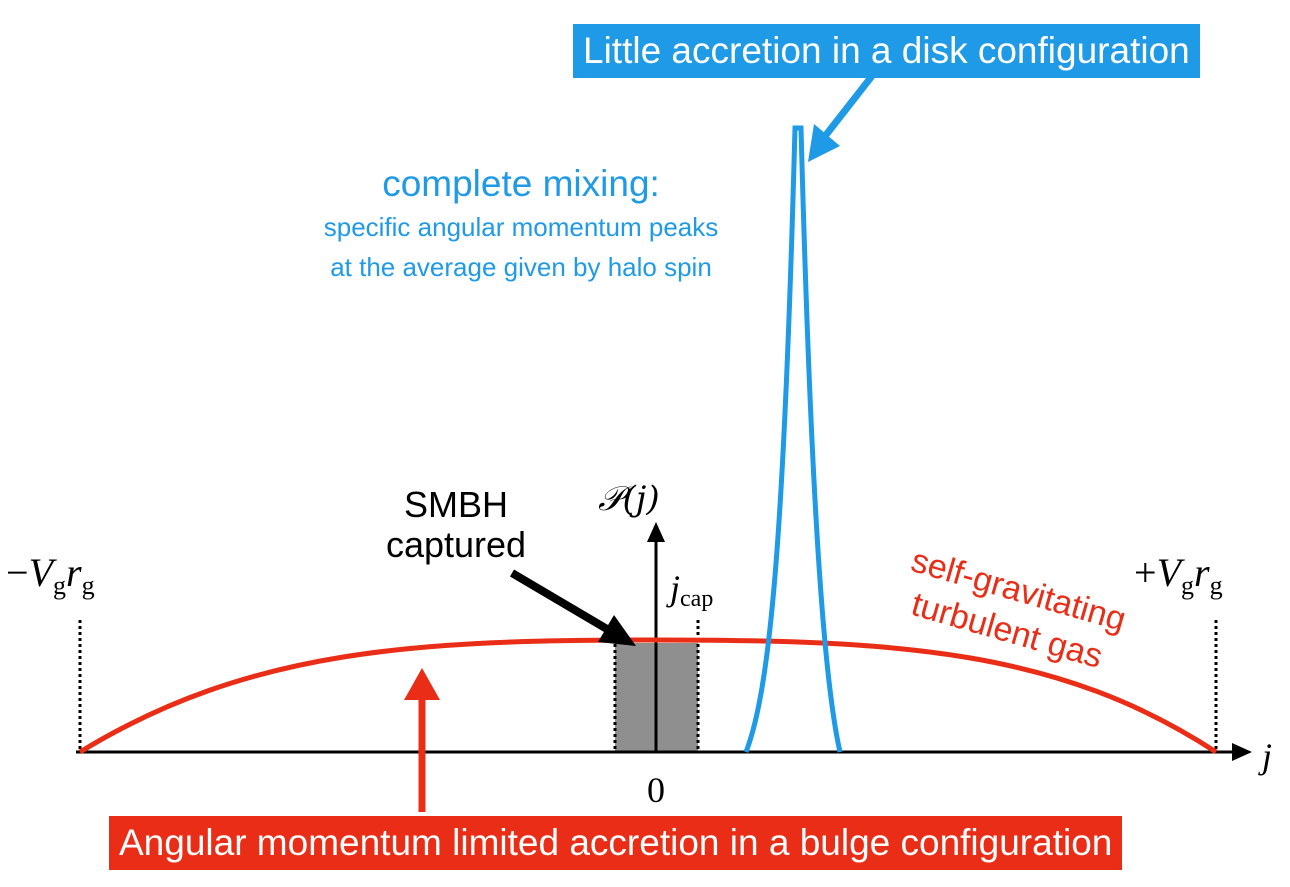 The height and width of the screenshot is (887, 1290). Describe the element at coordinates (648, 696) in the screenshot. I see `bulge-distribution-curve` at that location.